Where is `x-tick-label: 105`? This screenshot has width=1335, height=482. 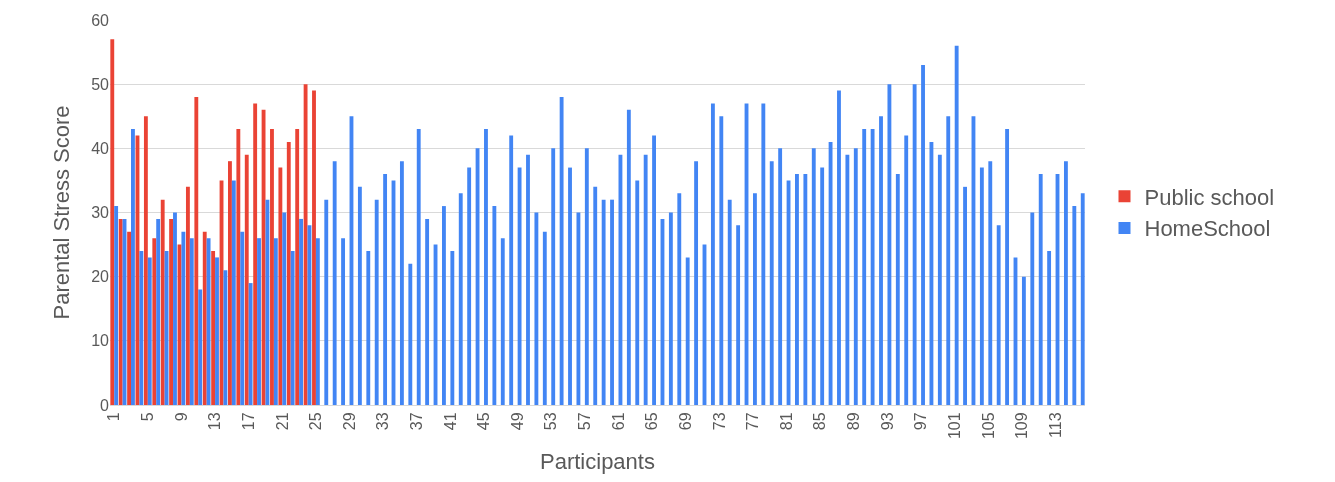 x-tick-label: 105 is located at coordinates (988, 426).